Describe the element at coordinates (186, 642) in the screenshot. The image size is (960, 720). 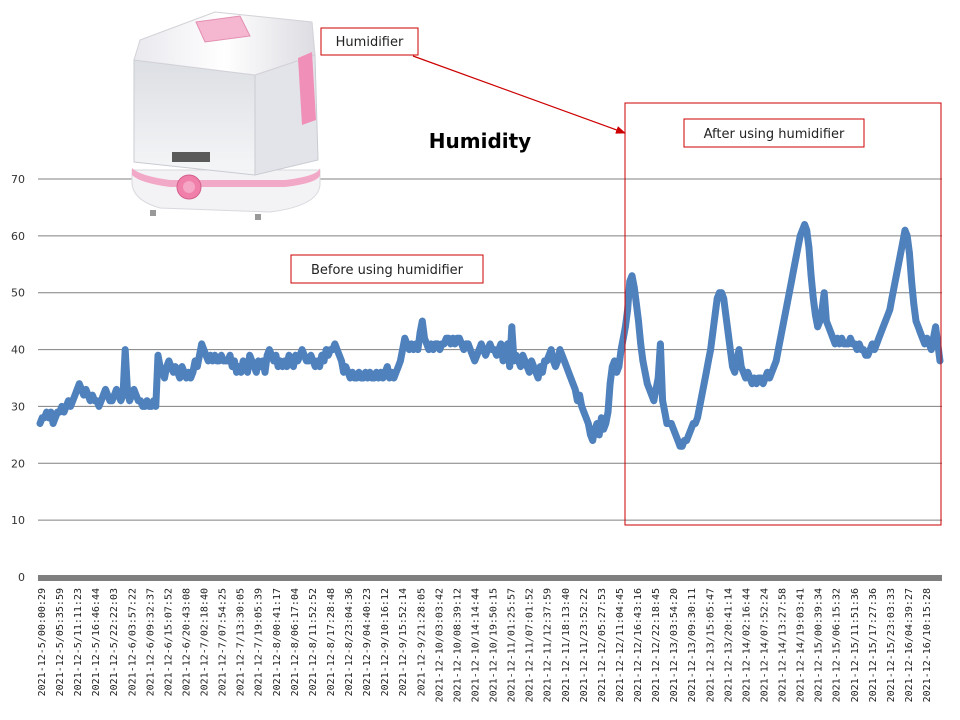
I see `x-tick-label: 2021-12-6/20:43:08` at that location.